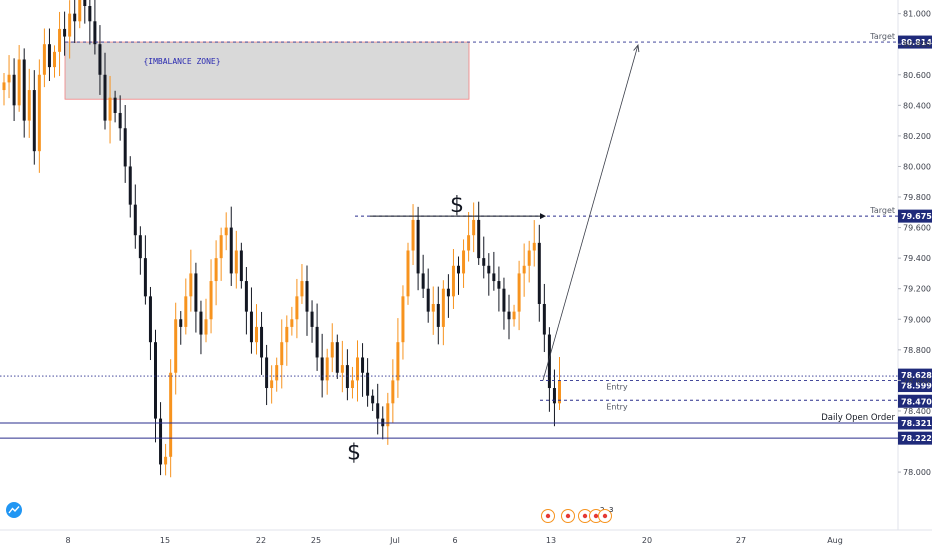 Image resolution: width=932 pixels, height=550 pixels. I want to click on y-tick-label: 79.800, so click(917, 197).